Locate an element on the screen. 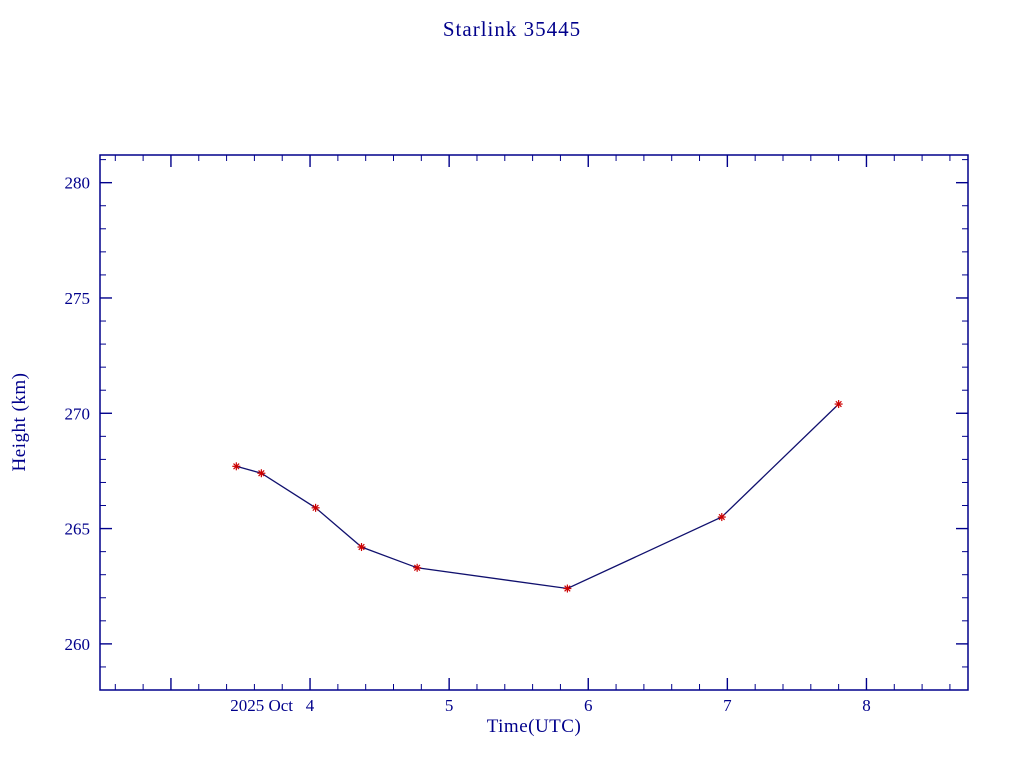 This screenshot has height=768, width=1024. y-tick-label: 275 is located at coordinates (78, 298).